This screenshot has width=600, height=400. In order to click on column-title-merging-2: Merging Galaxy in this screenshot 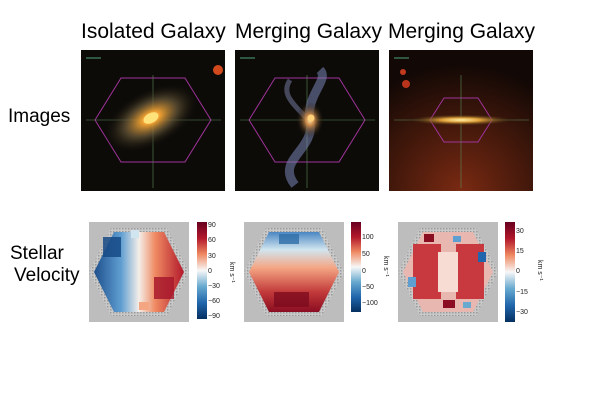, I will do `click(462, 31)`.